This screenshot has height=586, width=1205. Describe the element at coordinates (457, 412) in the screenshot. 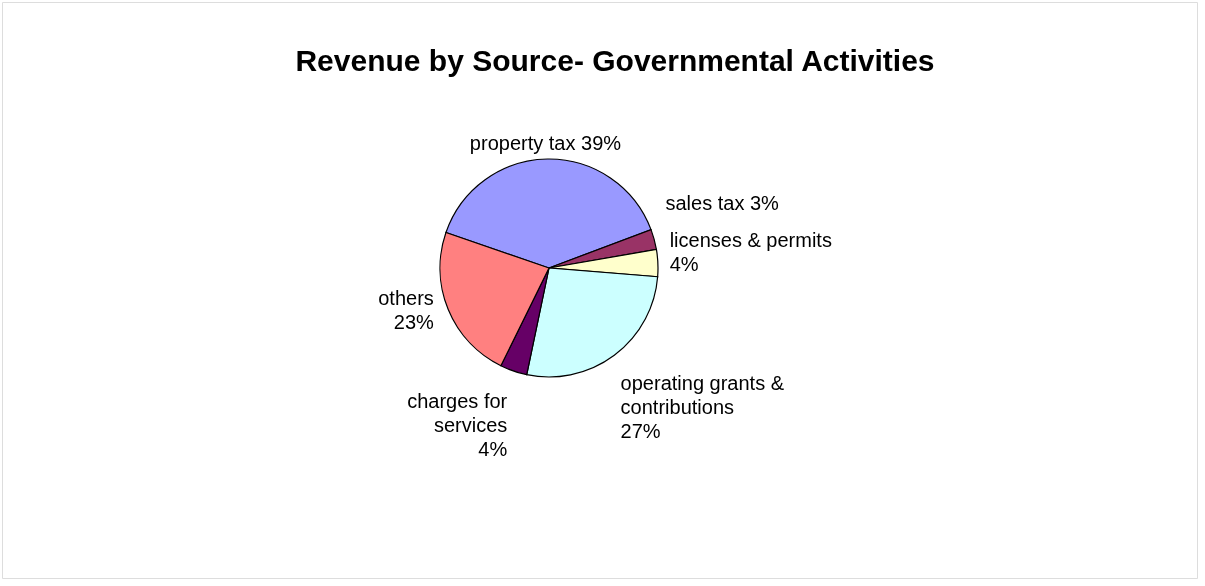

I see `slice-label: charges for services` at that location.